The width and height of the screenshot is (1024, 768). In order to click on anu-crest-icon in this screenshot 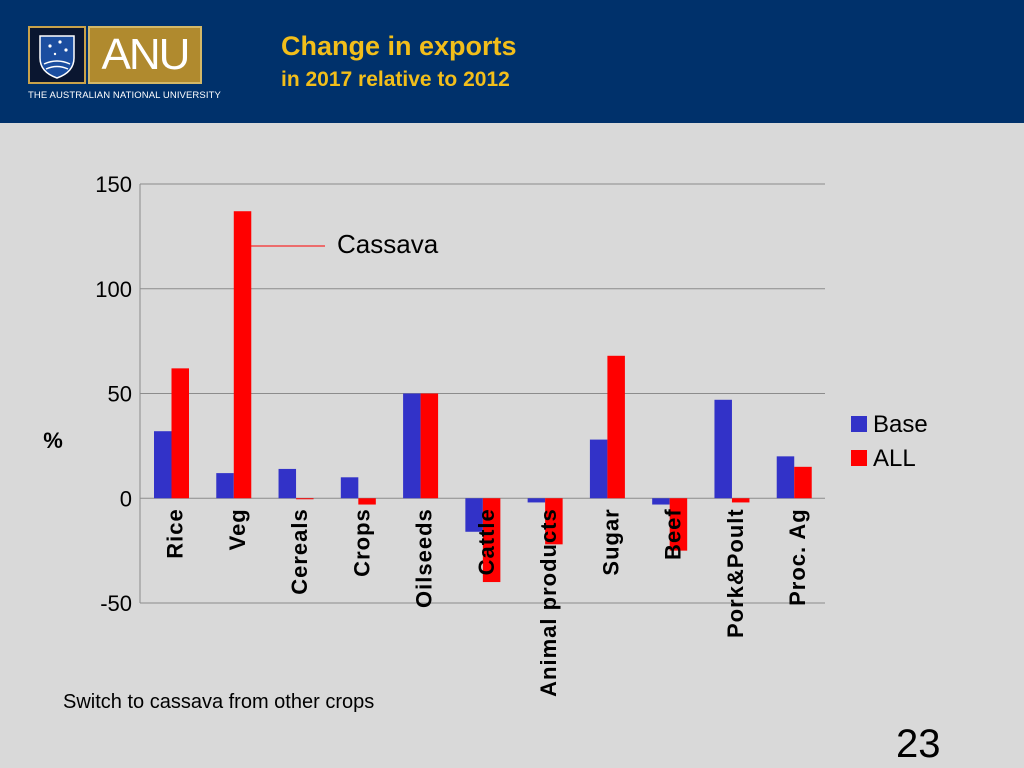, I will do `click(57, 55)`.